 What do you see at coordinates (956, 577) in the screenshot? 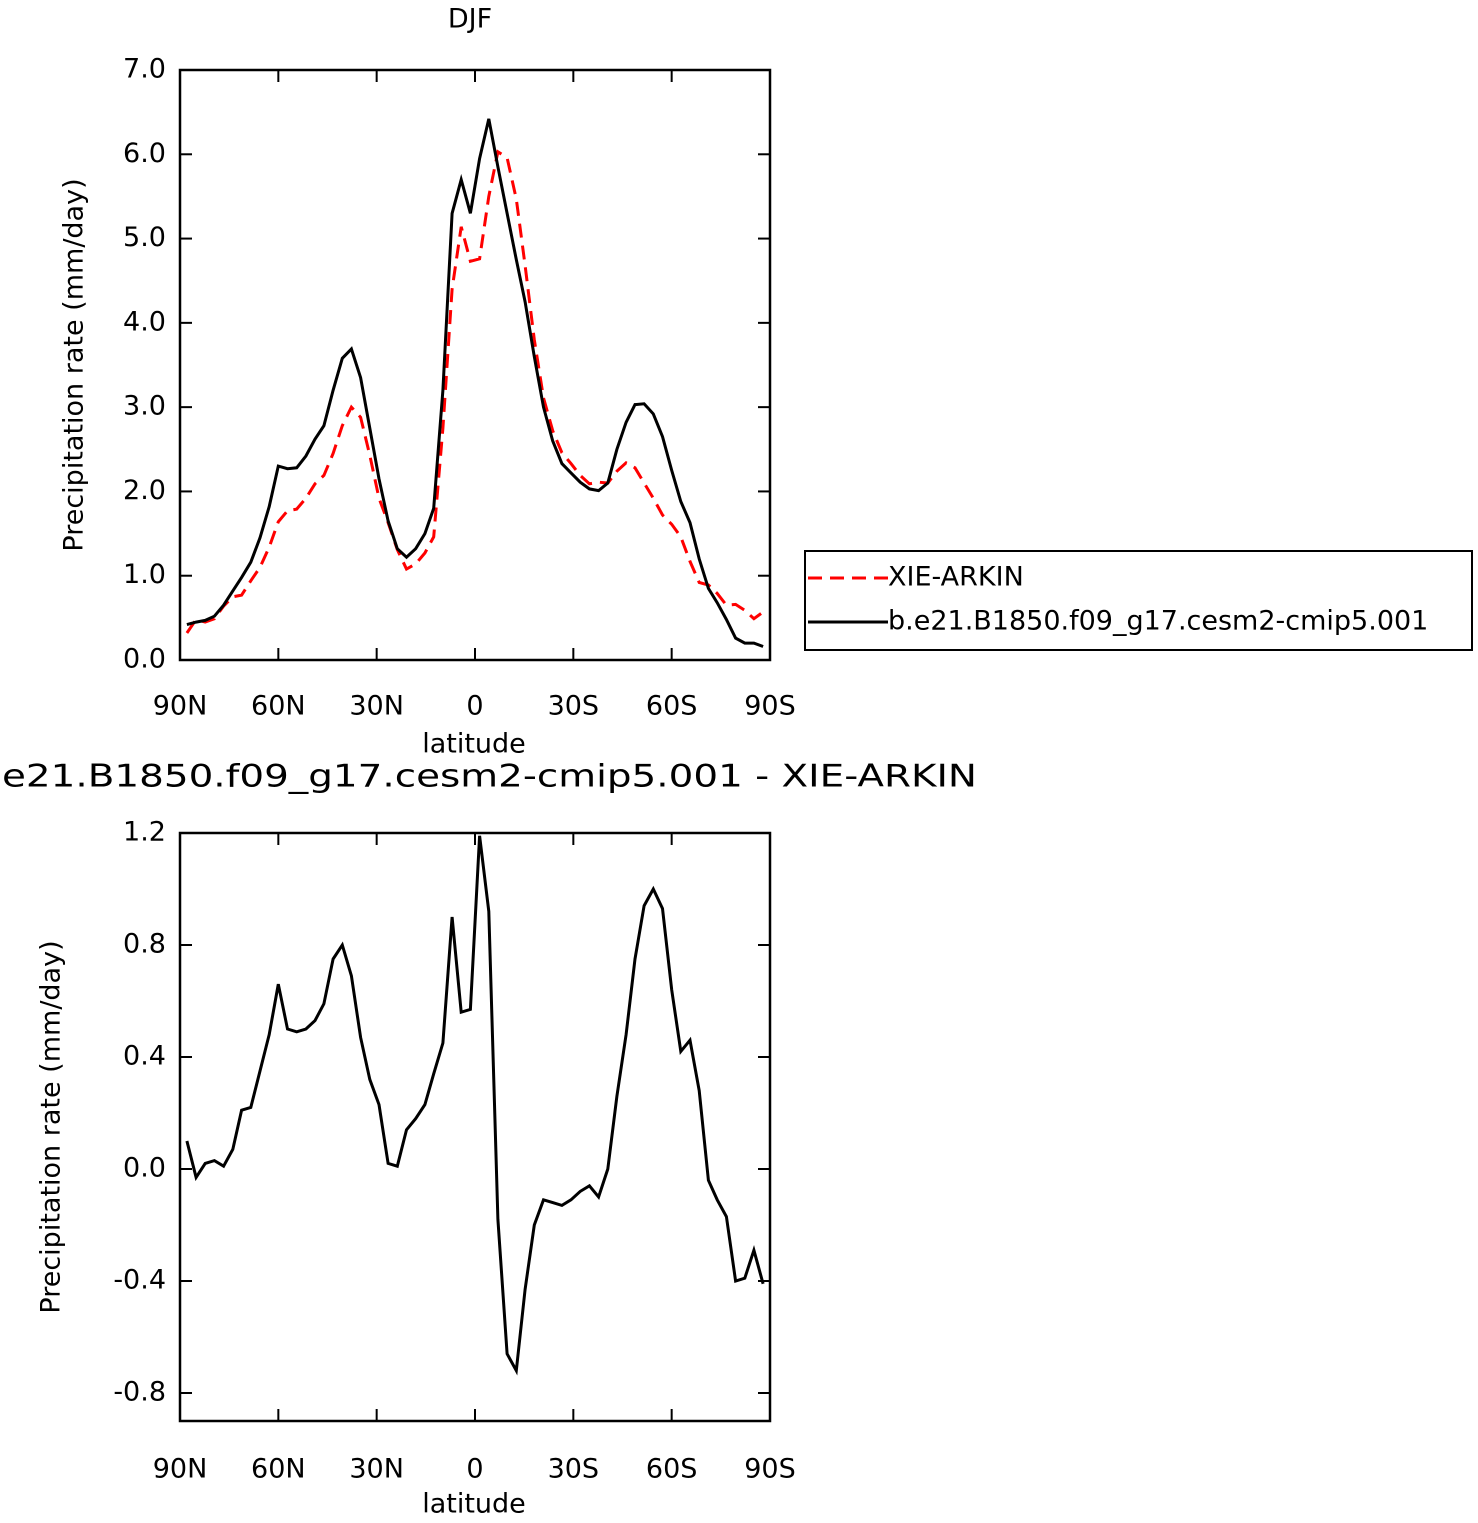
I see `legend-label: XIE-ARKIN` at bounding box center [956, 577].